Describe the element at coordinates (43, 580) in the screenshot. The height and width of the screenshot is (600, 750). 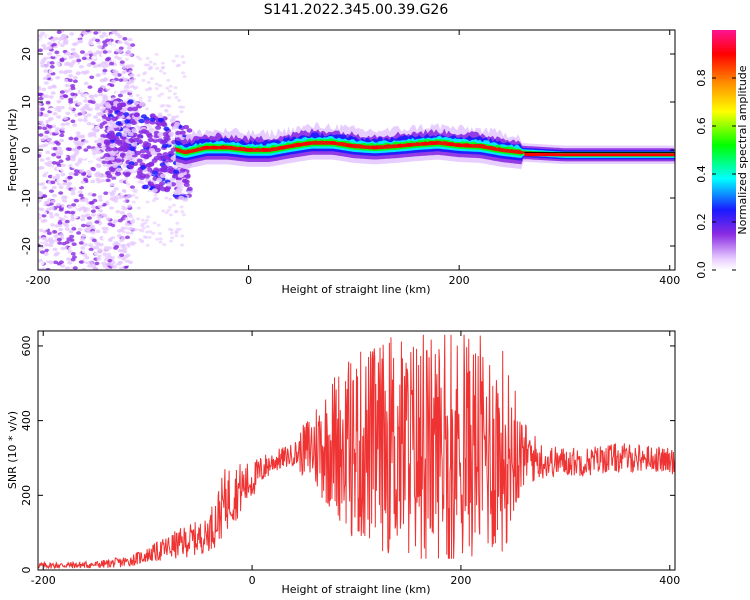
I see `x-tick-label: -200` at that location.